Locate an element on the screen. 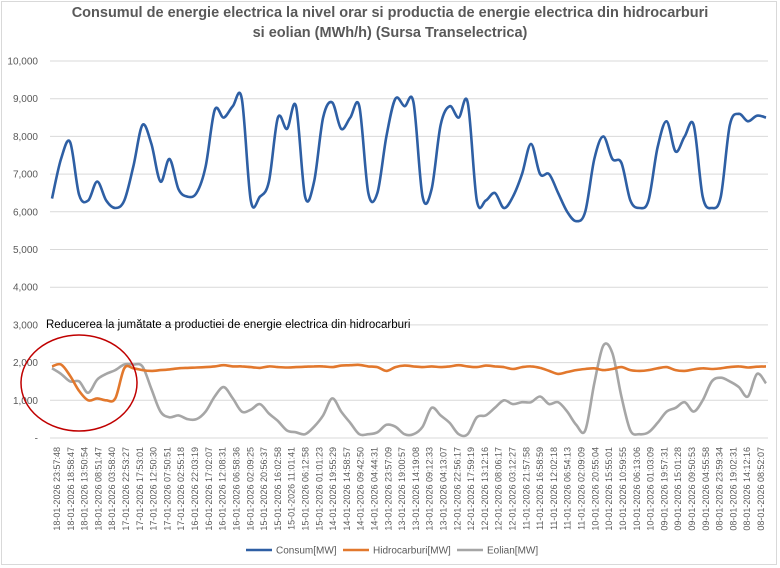  x-tick-label: 11-01-2026 16:58:59 is located at coordinates (540, 488).